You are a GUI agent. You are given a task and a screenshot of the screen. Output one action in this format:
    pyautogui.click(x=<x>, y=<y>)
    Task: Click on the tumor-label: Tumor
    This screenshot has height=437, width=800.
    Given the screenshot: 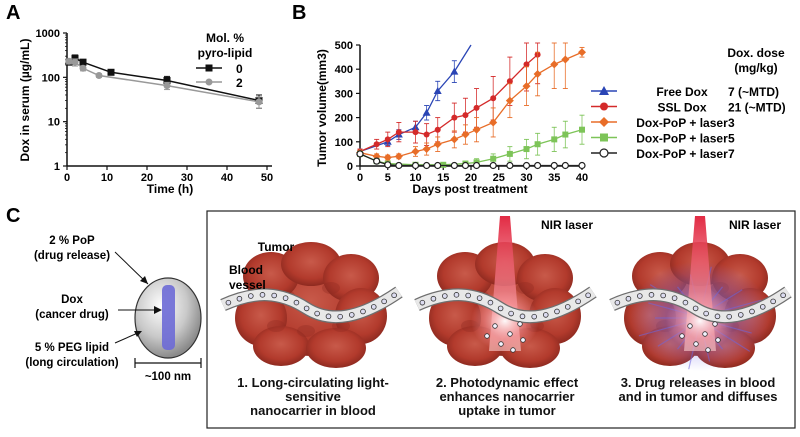 What is the action you would take?
    pyautogui.click(x=276, y=247)
    